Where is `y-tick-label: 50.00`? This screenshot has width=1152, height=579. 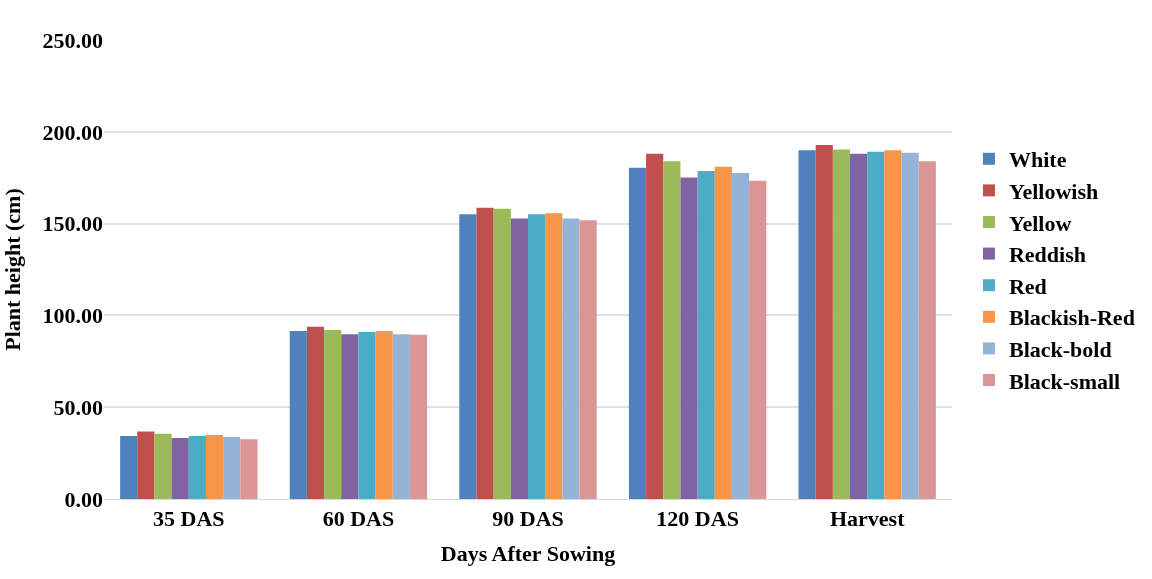 y-tick-label: 50.00 is located at coordinates (78, 407).